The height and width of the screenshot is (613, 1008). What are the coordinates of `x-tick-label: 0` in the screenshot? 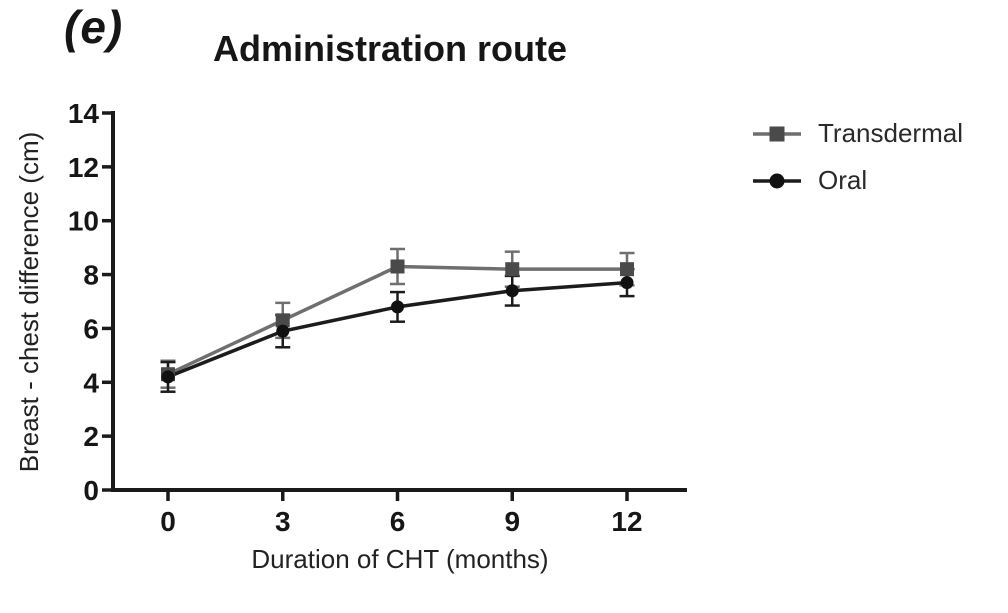 It's located at (168, 521).